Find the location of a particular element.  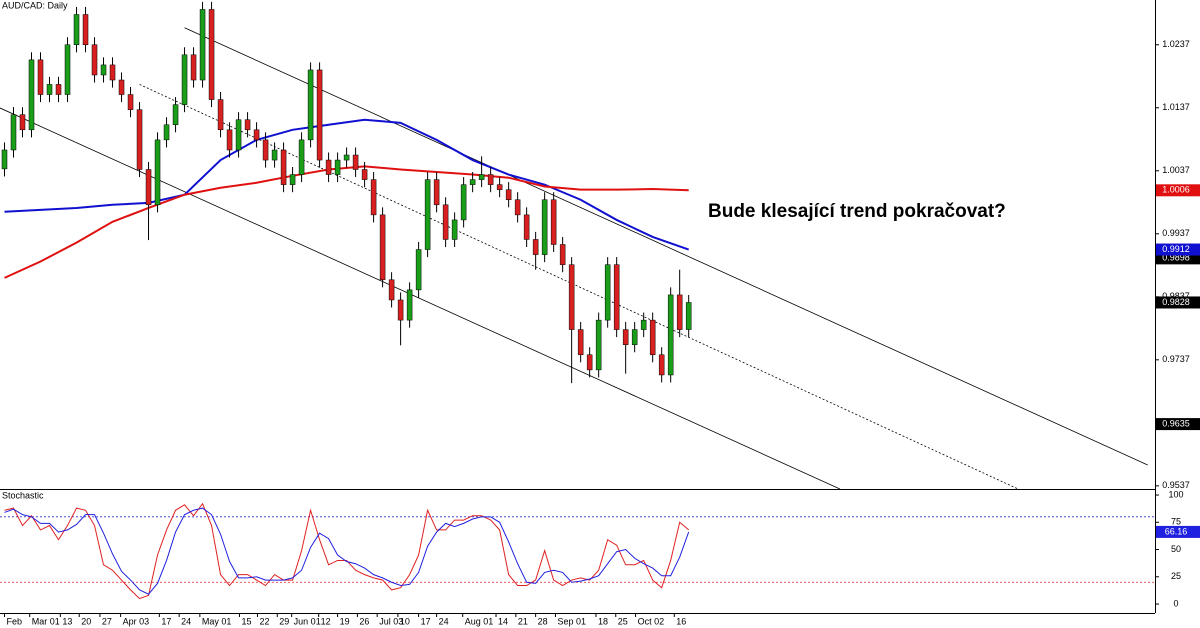

price-tag-label: 66.16 is located at coordinates (1176, 531).